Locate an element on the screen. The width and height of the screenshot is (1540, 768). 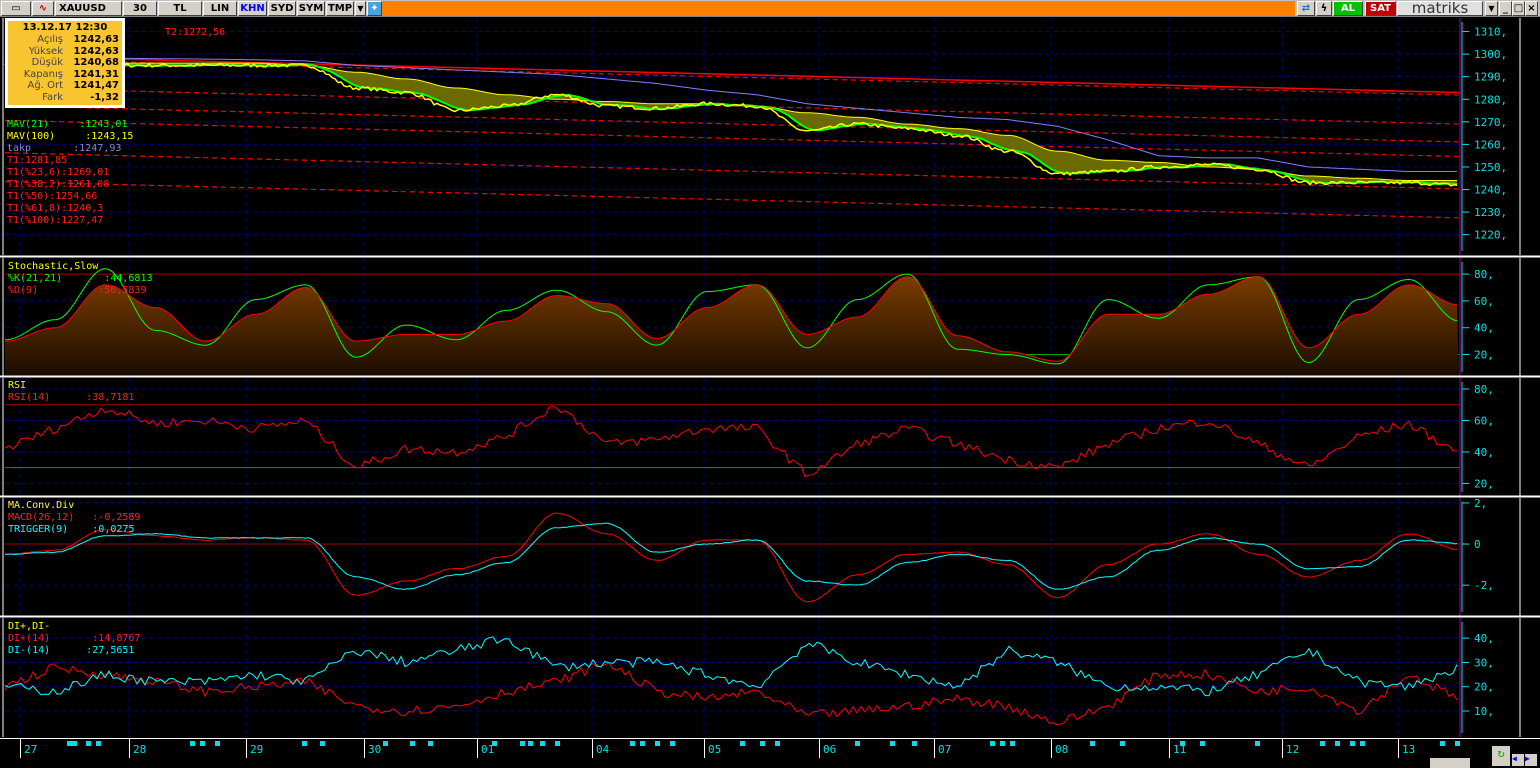
close-icon: × is located at coordinates (1531, 8).